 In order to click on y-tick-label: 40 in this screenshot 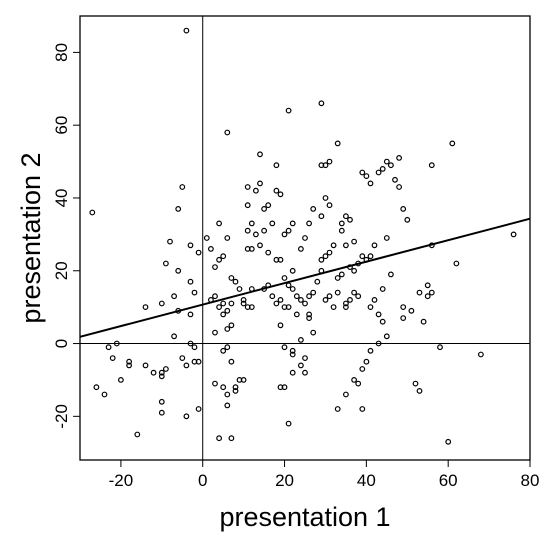, I will do `click(61, 198)`.